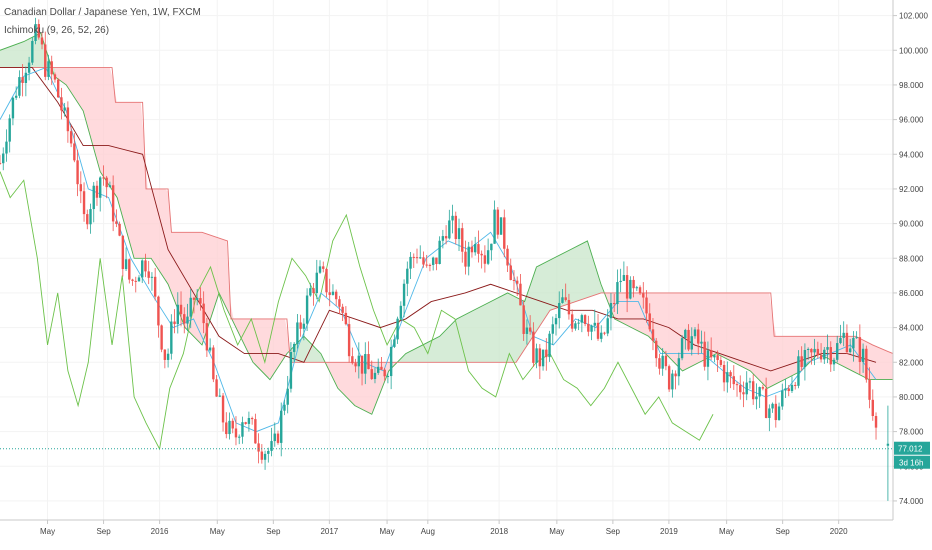  Describe the element at coordinates (911, 154) in the screenshot. I see `y-tick-label: 94.000` at that location.